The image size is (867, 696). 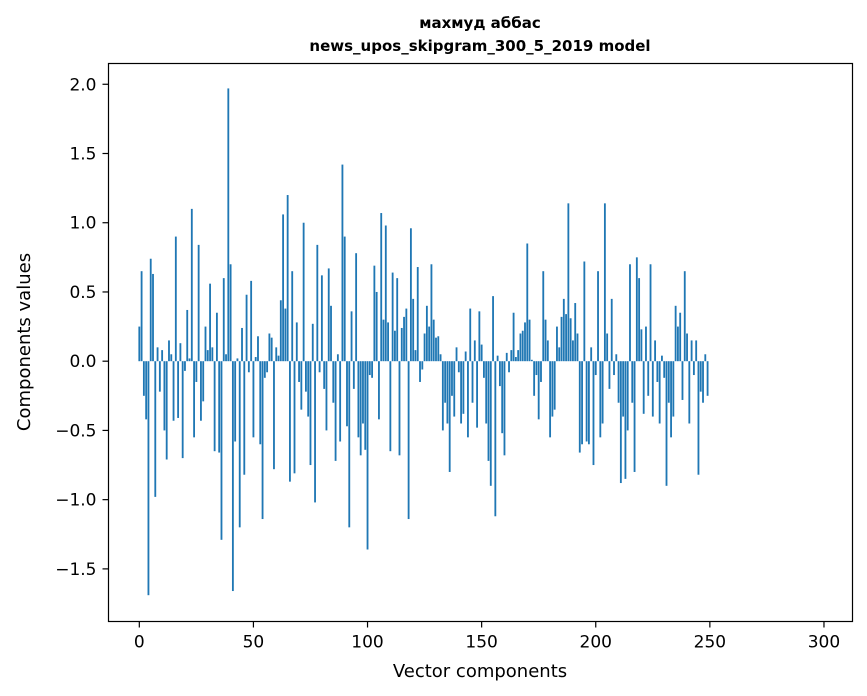 I want to click on x-tick-label-4: 200, so click(x=596, y=643).